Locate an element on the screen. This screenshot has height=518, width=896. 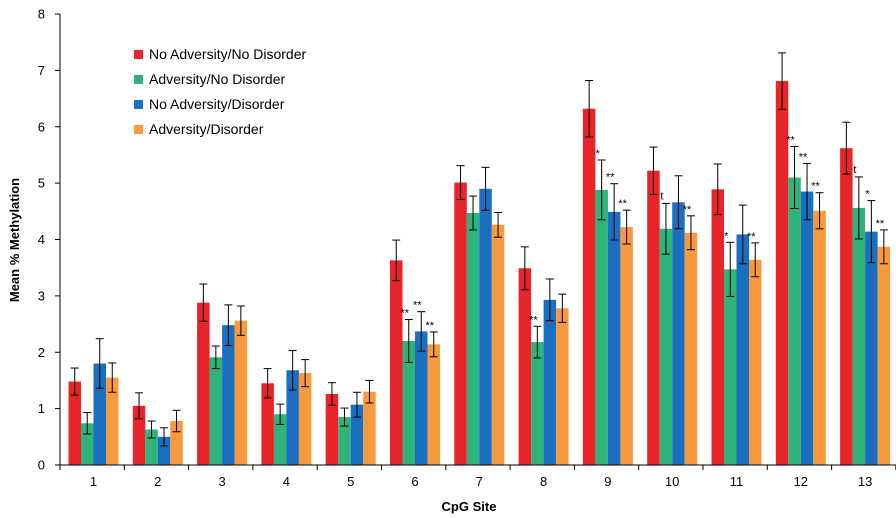
x-axis-ticks: 1 2 3 4 5 6 7 8 9 10 11 12 13 is located at coordinates (477, 477).